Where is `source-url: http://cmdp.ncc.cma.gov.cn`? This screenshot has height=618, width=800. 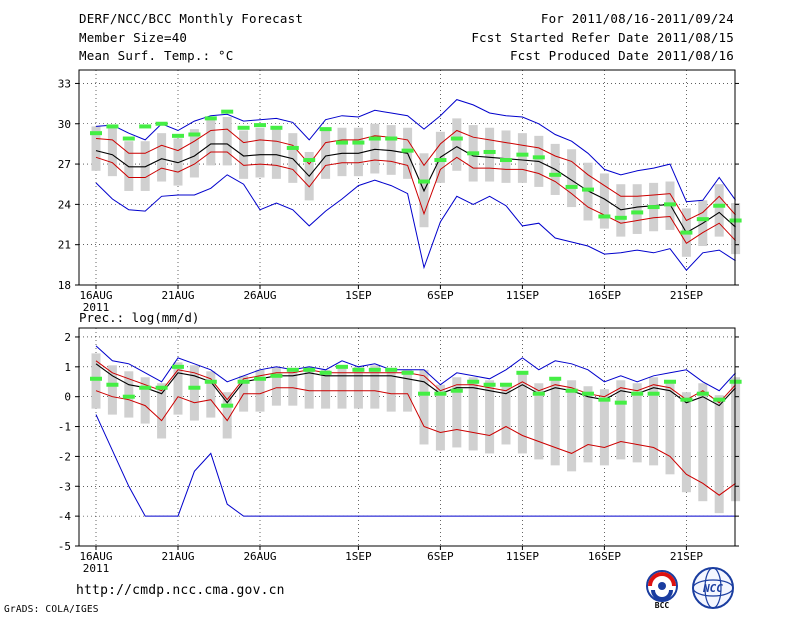
source-url: http://cmdp.ncc.cma.gov.cn is located at coordinates (180, 590).